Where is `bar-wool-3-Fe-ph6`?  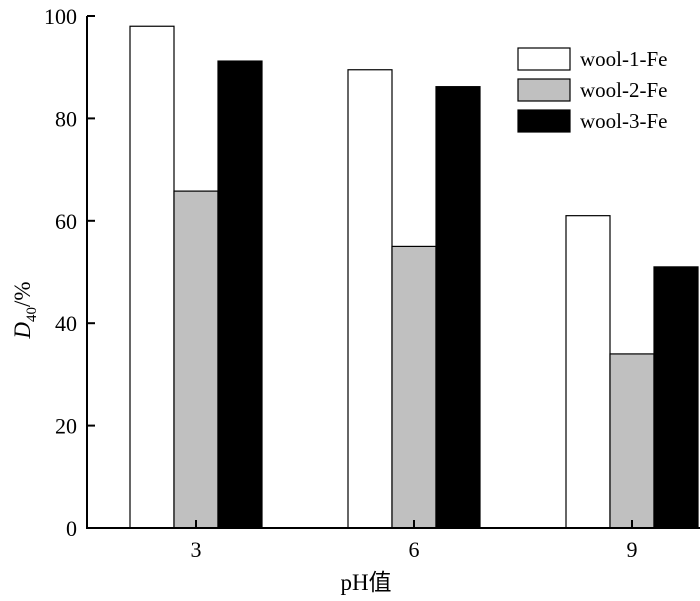
bar-wool-3-Fe-ph6 is located at coordinates (458, 307).